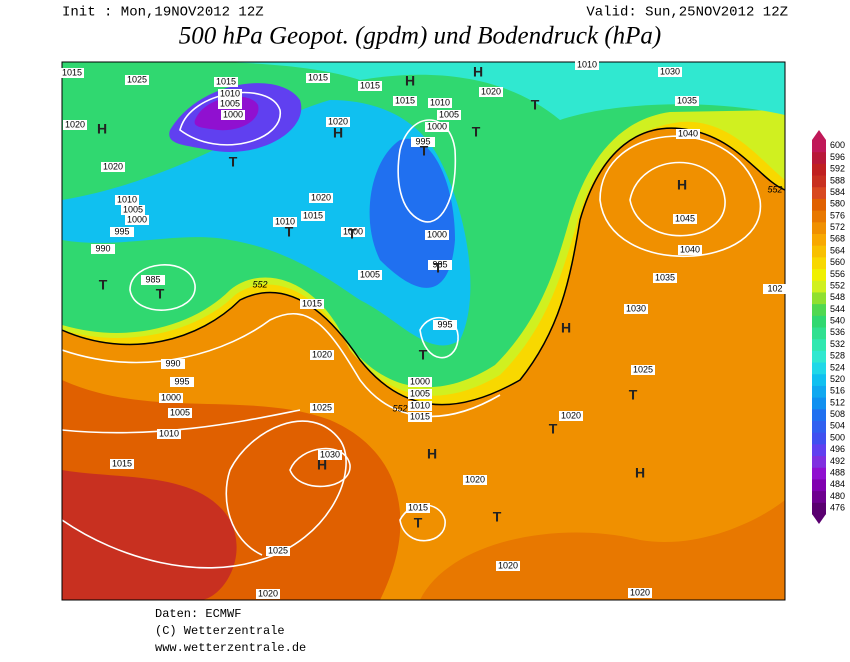 The image size is (850, 662). What do you see at coordinates (152, 279) in the screenshot?
I see `pressure-label: 985` at bounding box center [152, 279].